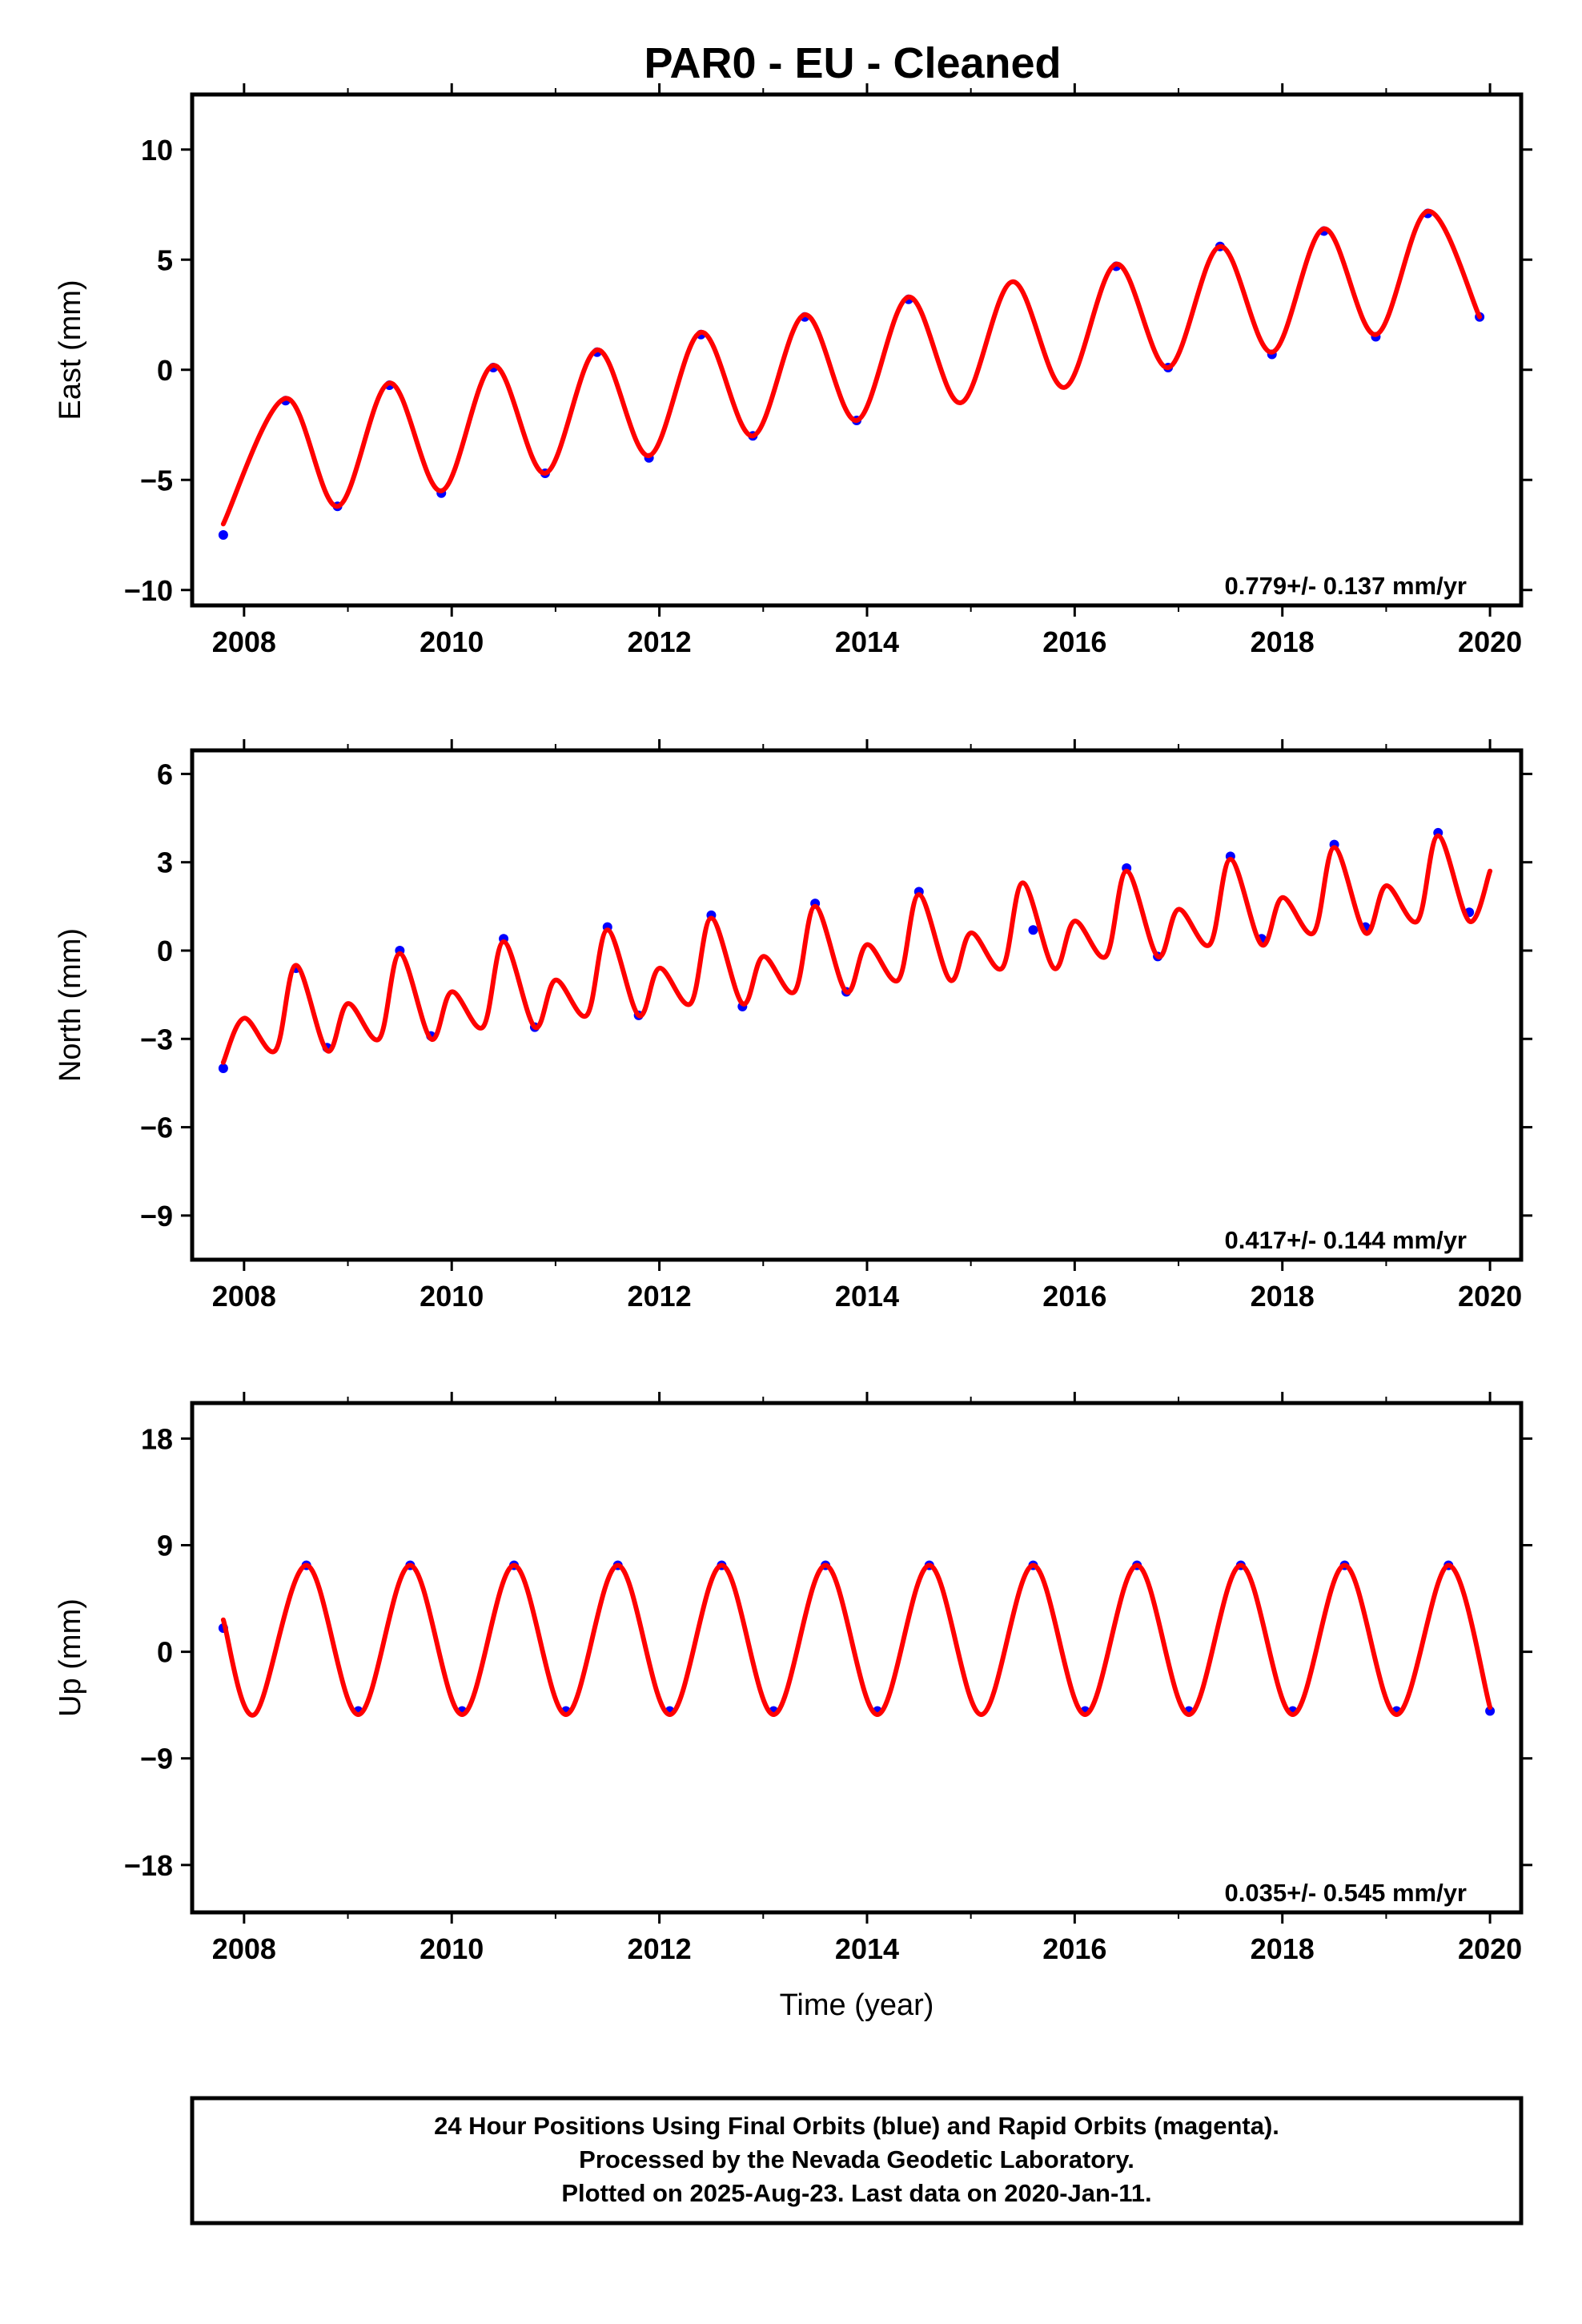  I want to click on y-tick-label: 18, so click(157, 1438).